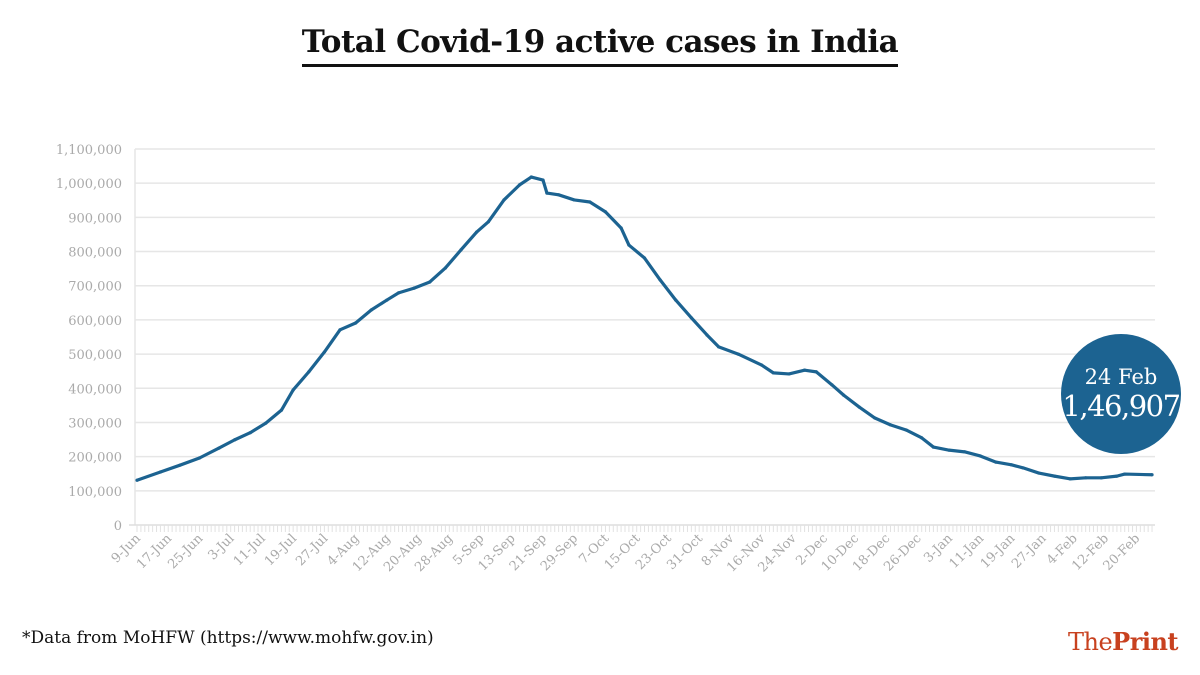 The image size is (1200, 675). I want to click on y-tick-label: 1,000,000, so click(89, 184).